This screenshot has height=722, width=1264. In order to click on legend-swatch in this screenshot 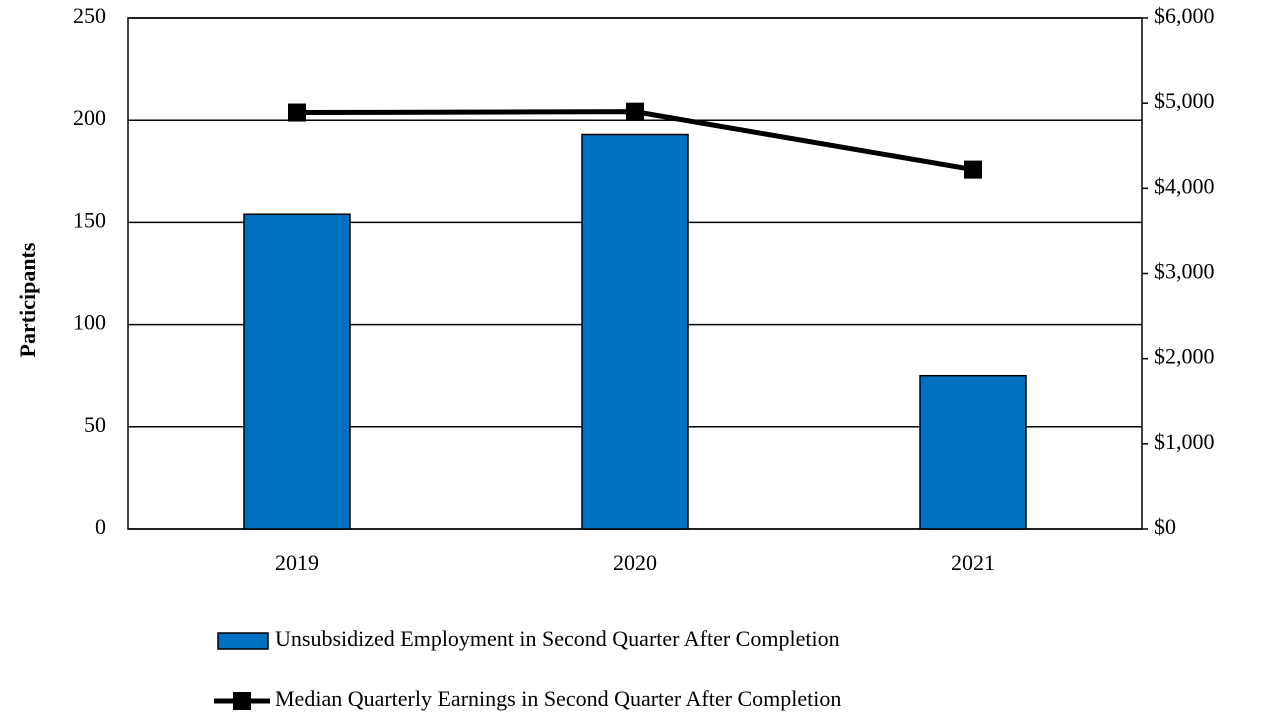, I will do `click(243, 641)`.